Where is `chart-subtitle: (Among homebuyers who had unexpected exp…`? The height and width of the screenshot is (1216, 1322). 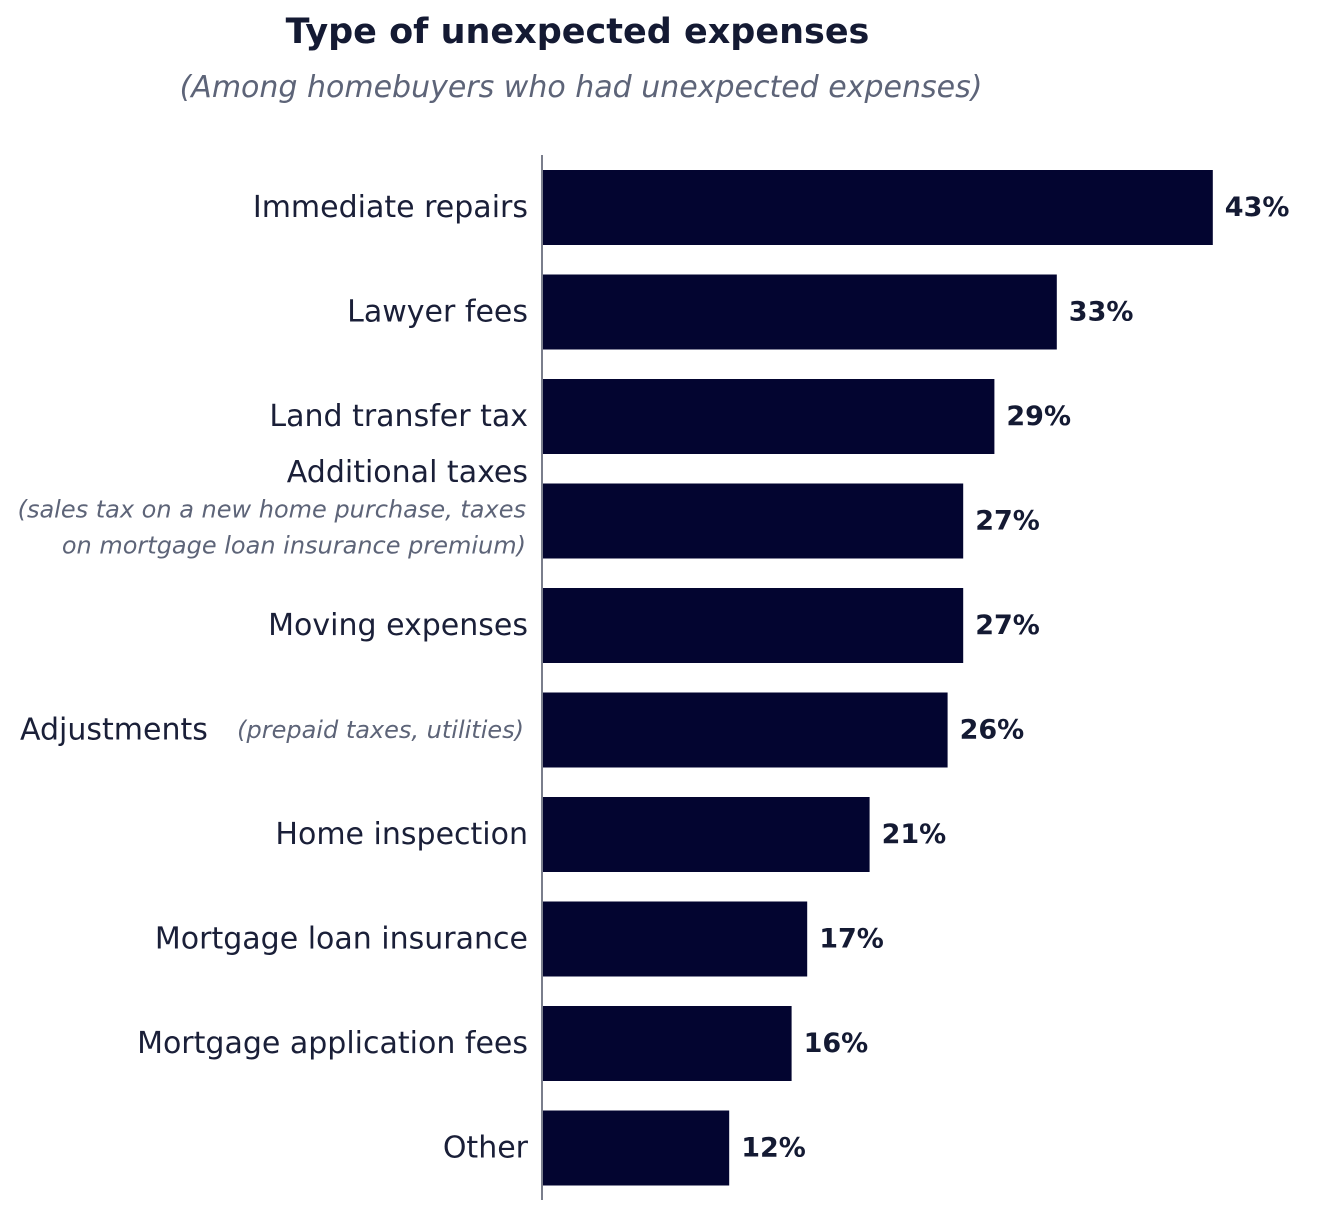
chart-subtitle: (Among homebuyers who had unexpected exp… is located at coordinates (581, 87).